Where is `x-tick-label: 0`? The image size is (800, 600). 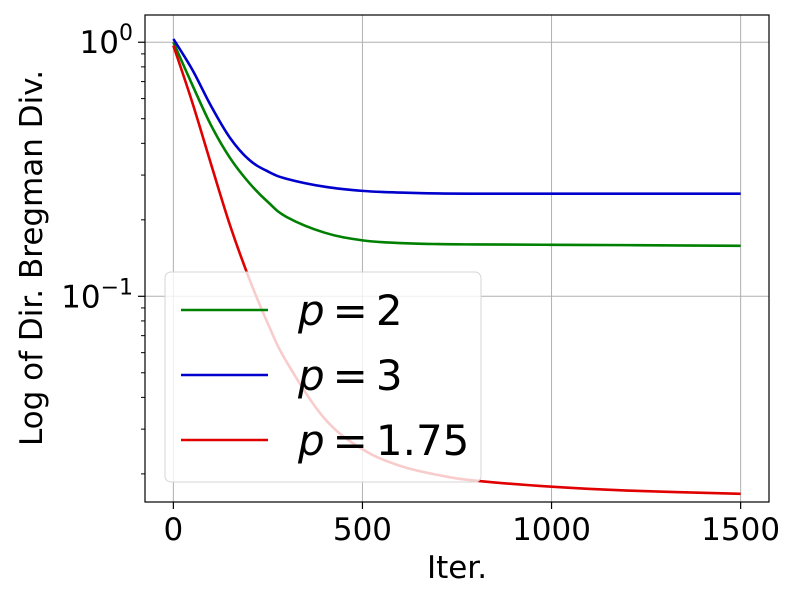
x-tick-label: 0 is located at coordinates (173, 530).